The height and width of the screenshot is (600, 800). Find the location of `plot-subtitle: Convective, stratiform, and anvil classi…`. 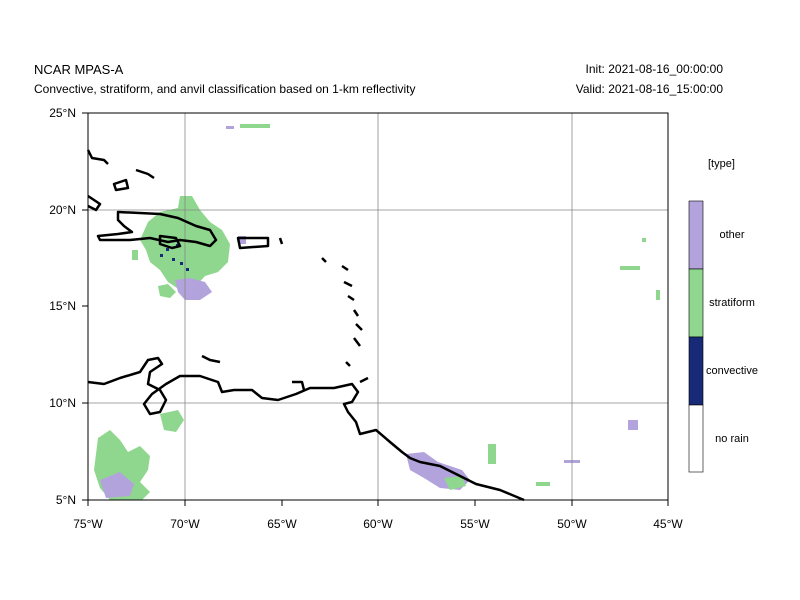

plot-subtitle: Convective, stratiform, and anvil classi… is located at coordinates (225, 89).